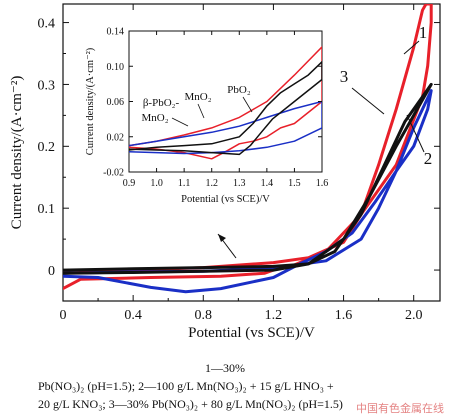  I want to click on inset-y-tick-label-4: 0.14, so click(116, 32).